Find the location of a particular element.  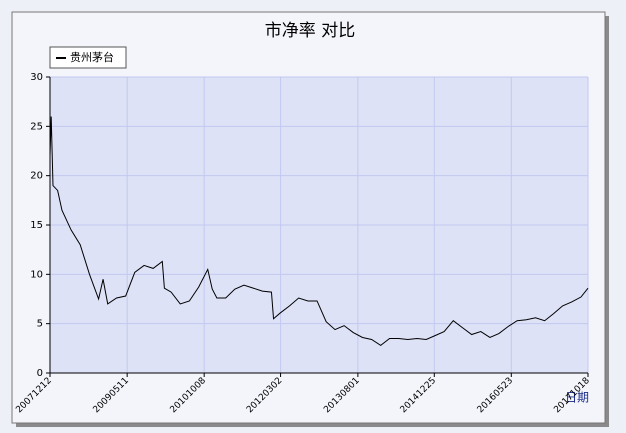

y-tick-label: 15 is located at coordinates (36, 225).